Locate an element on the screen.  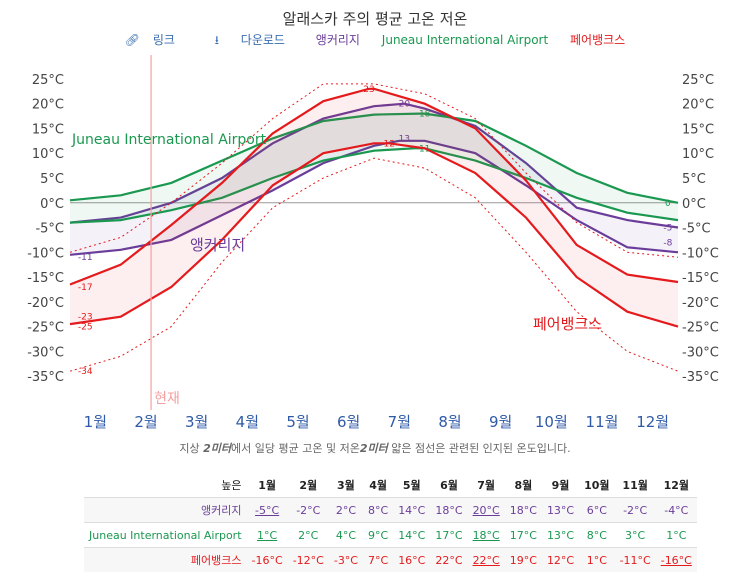
table-cell: 8°C is located at coordinates (597, 535).